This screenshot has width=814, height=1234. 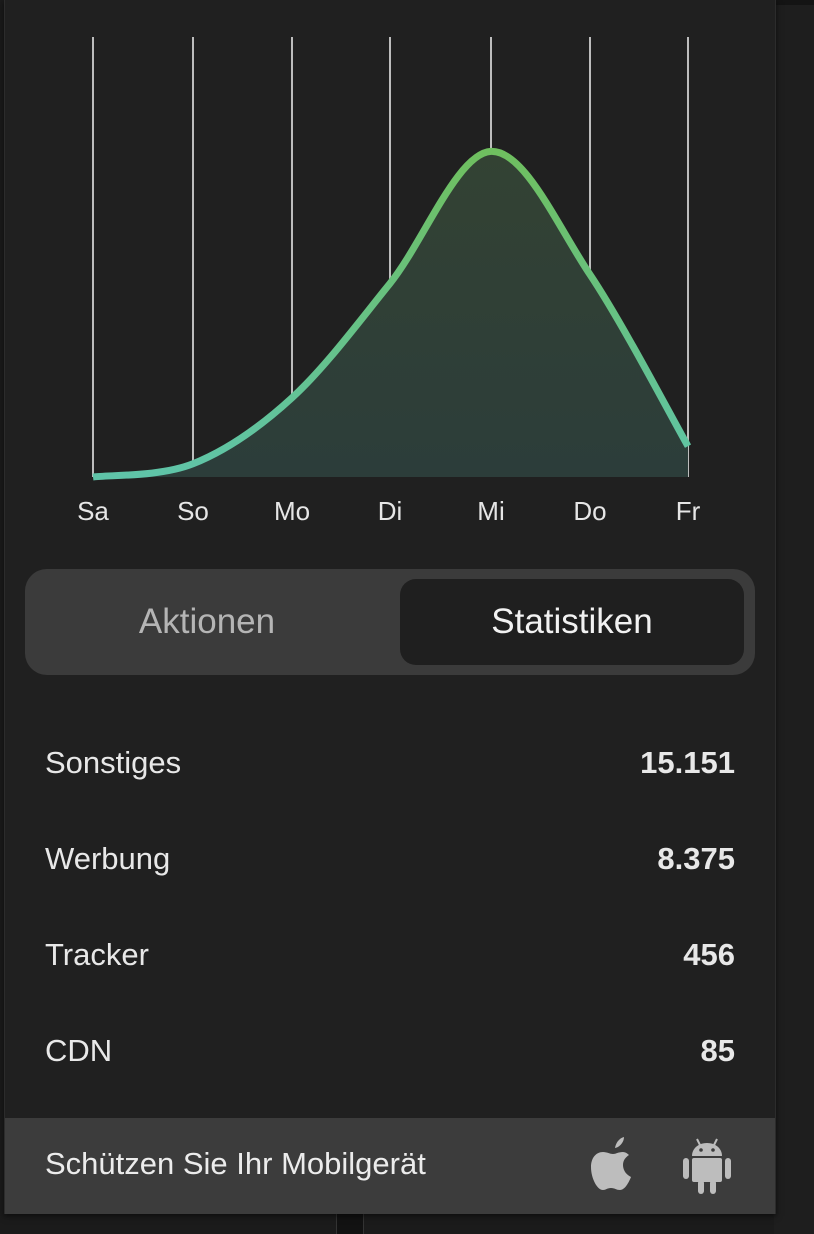 What do you see at coordinates (390, 763) in the screenshot?
I see `stat-row: Sonstiges 15.151` at bounding box center [390, 763].